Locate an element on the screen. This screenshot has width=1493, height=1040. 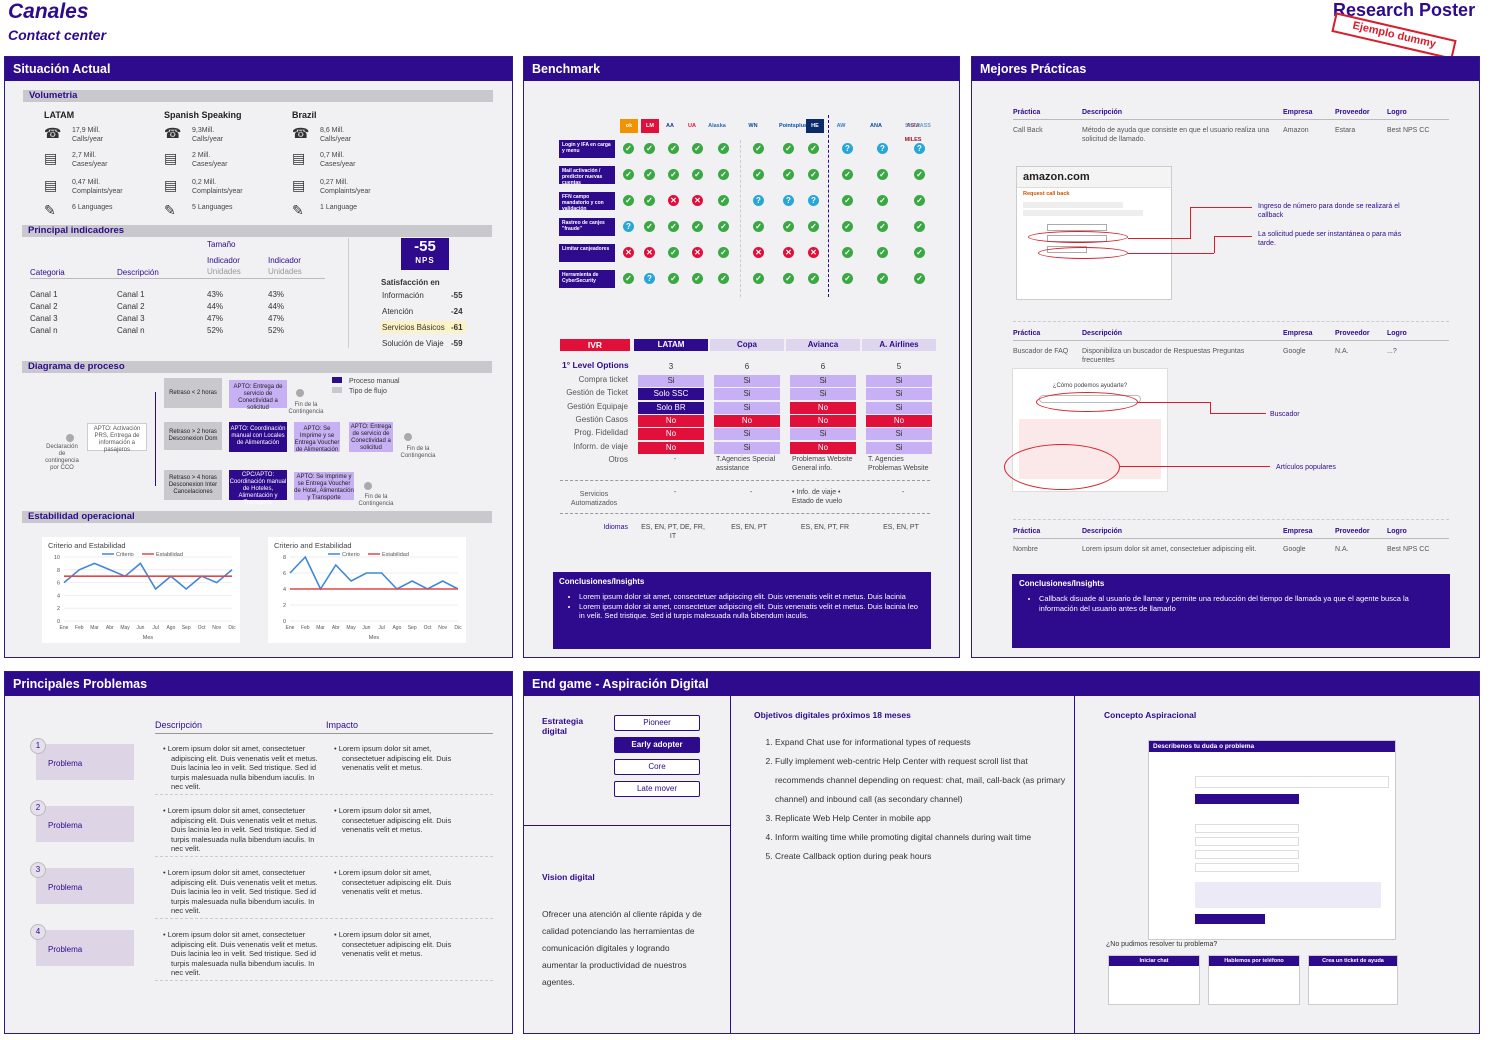
region-cases: 2,7 Mill. is located at coordinates (84, 155).